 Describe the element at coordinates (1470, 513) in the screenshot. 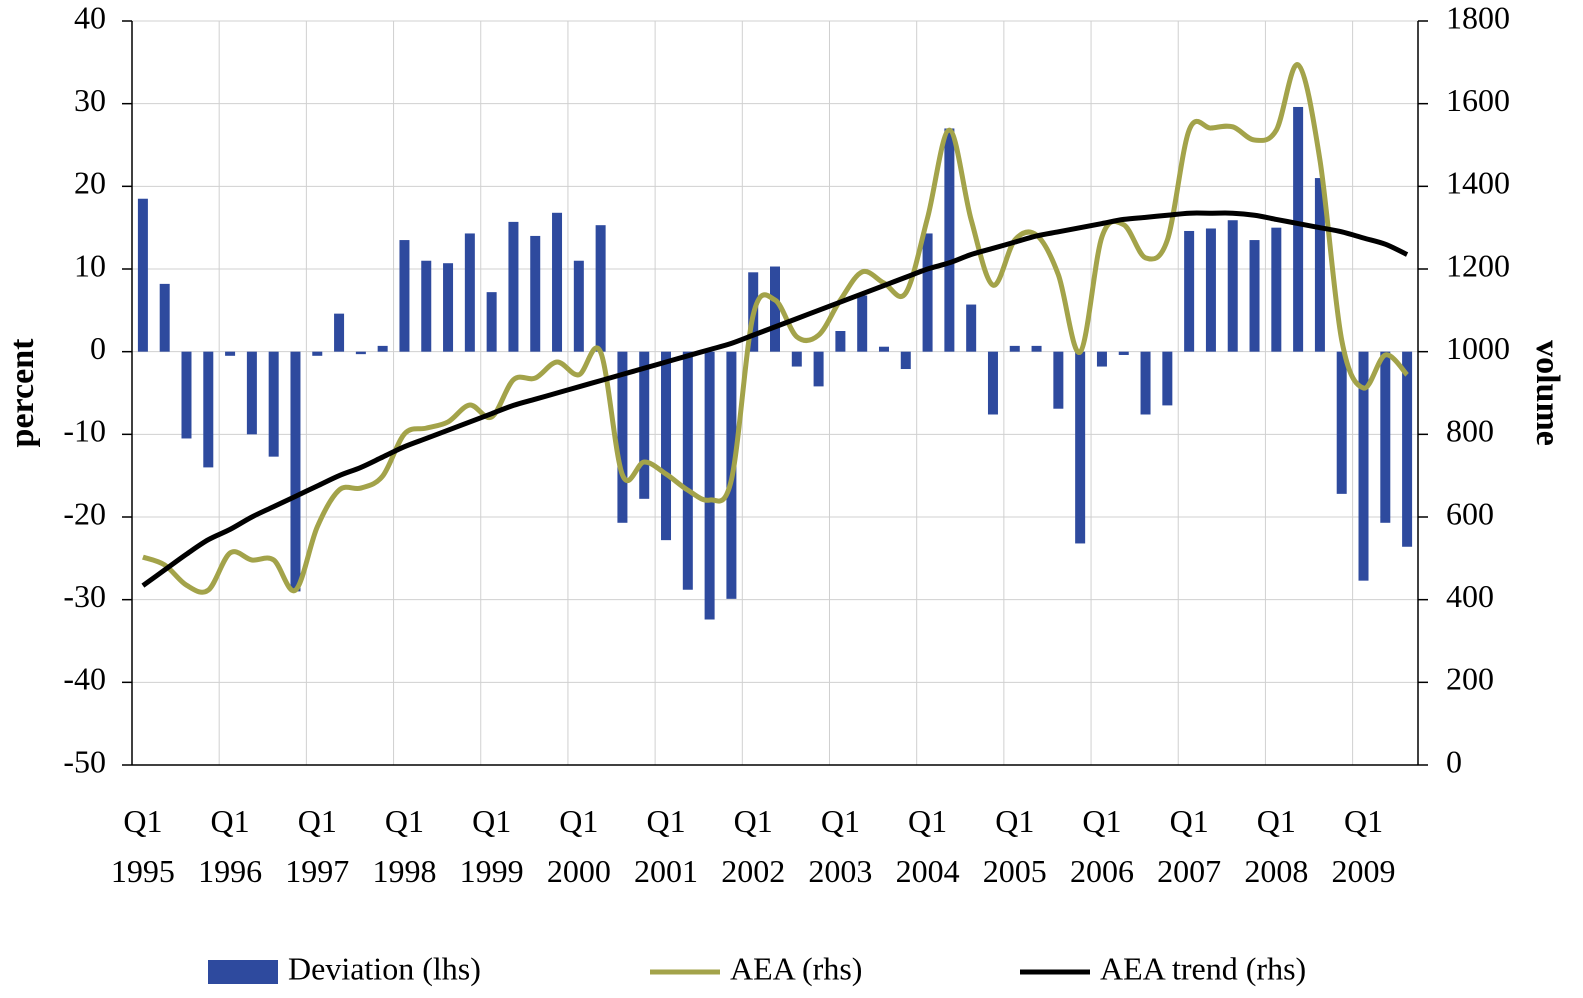

I see `y2-tick-label: 600` at that location.